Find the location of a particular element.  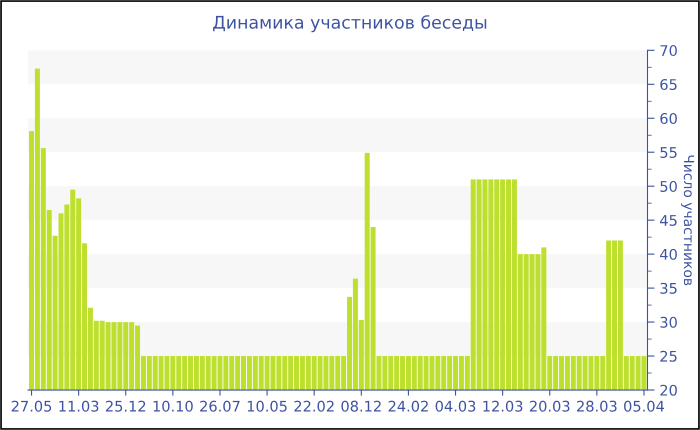

x-tick-label: 10.05 is located at coordinates (267, 406).